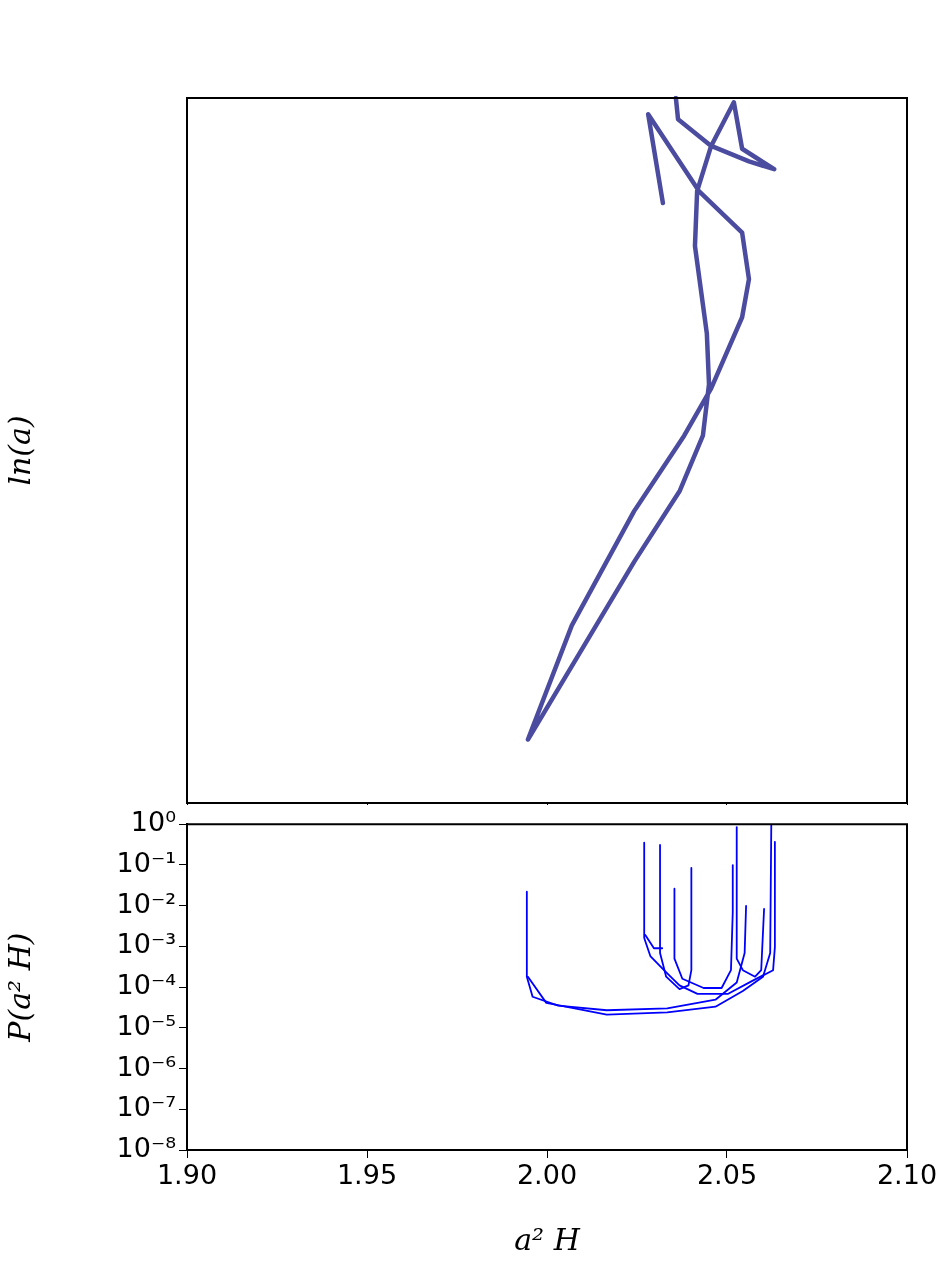 Image resolution: width=951 pixels, height=1264 pixels. Describe the element at coordinates (146, 1025) in the screenshot. I see `y-tick-label: 10⁻⁵` at that location.